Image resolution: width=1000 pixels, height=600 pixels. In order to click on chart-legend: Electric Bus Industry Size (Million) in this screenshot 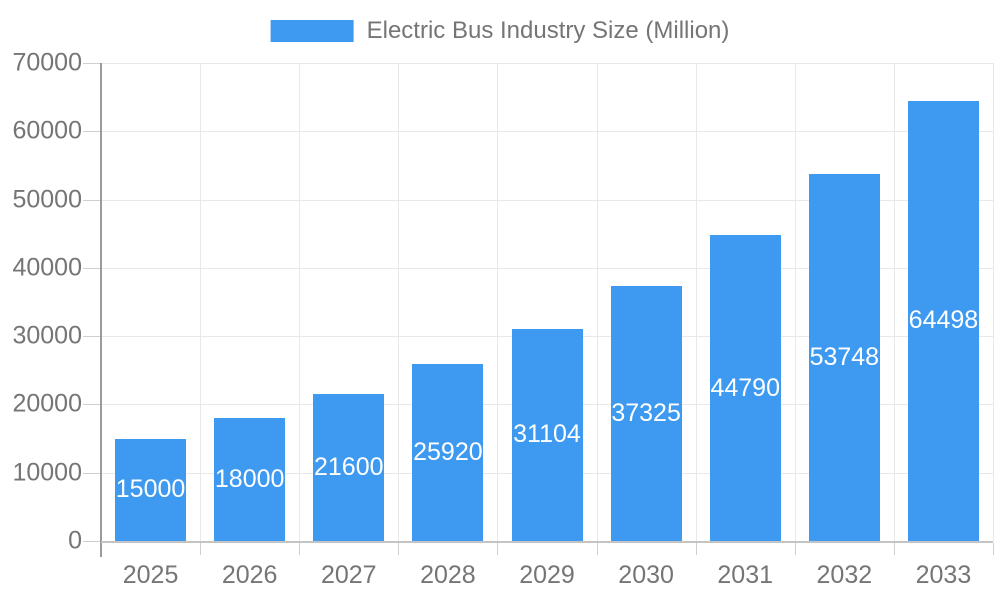, I will do `click(500, 31)`.